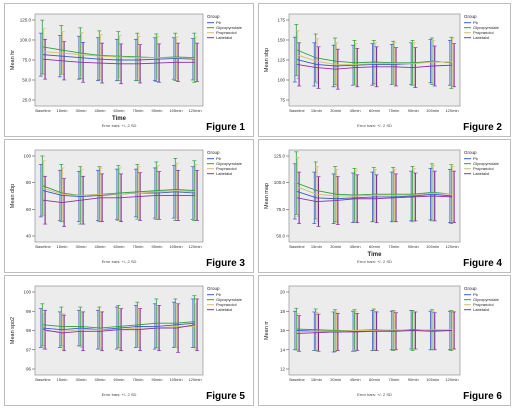 This screenshot has height=409, width=515. I want to click on y-tick-label: 97, so click(29, 349).